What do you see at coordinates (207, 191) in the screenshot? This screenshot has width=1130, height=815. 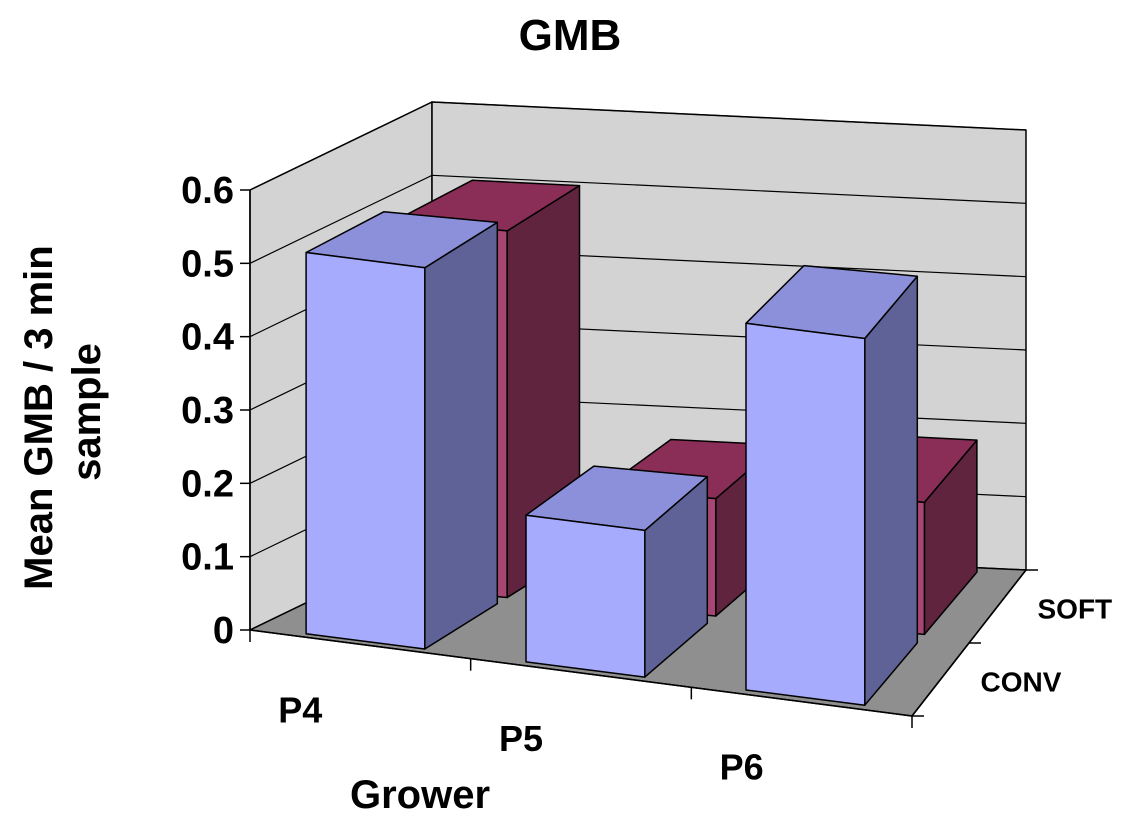 I see `y-tick-label: 0.6` at bounding box center [207, 191].